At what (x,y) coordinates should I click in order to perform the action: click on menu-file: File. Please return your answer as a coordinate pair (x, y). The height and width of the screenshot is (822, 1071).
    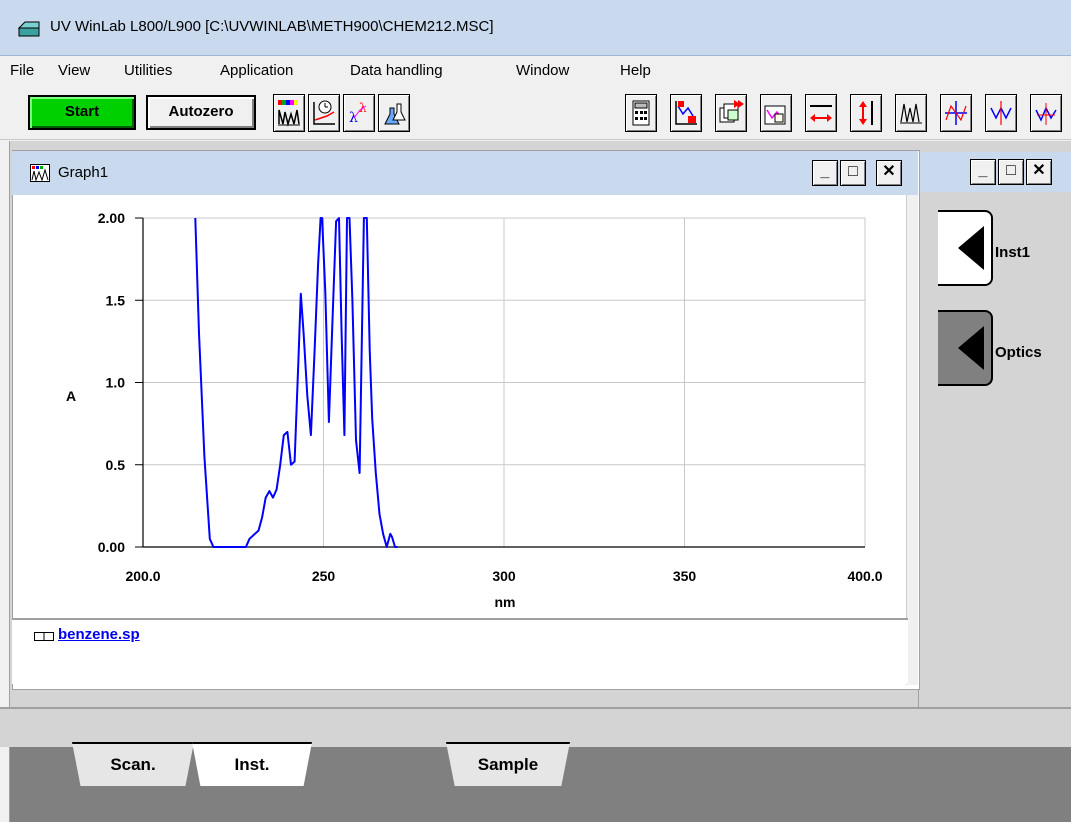
    Looking at the image, I should click on (22, 70).